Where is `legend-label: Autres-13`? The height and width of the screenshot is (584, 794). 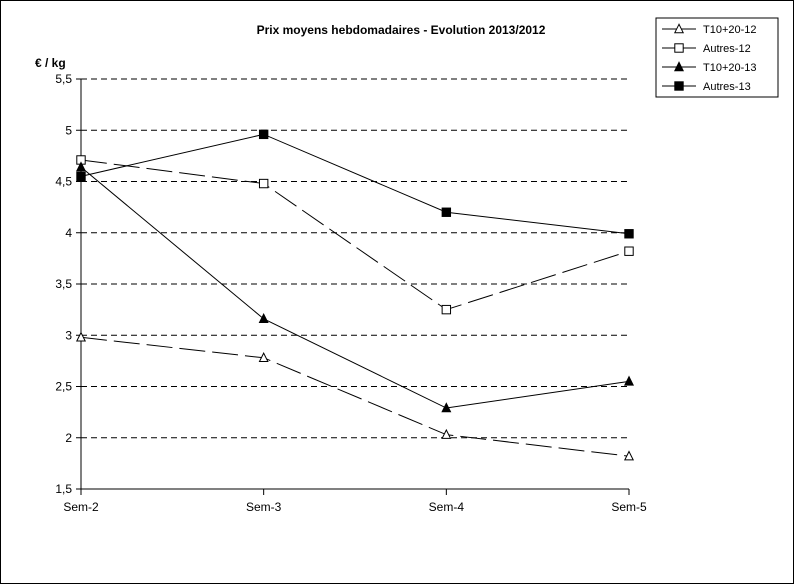 legend-label: Autres-13 is located at coordinates (727, 87).